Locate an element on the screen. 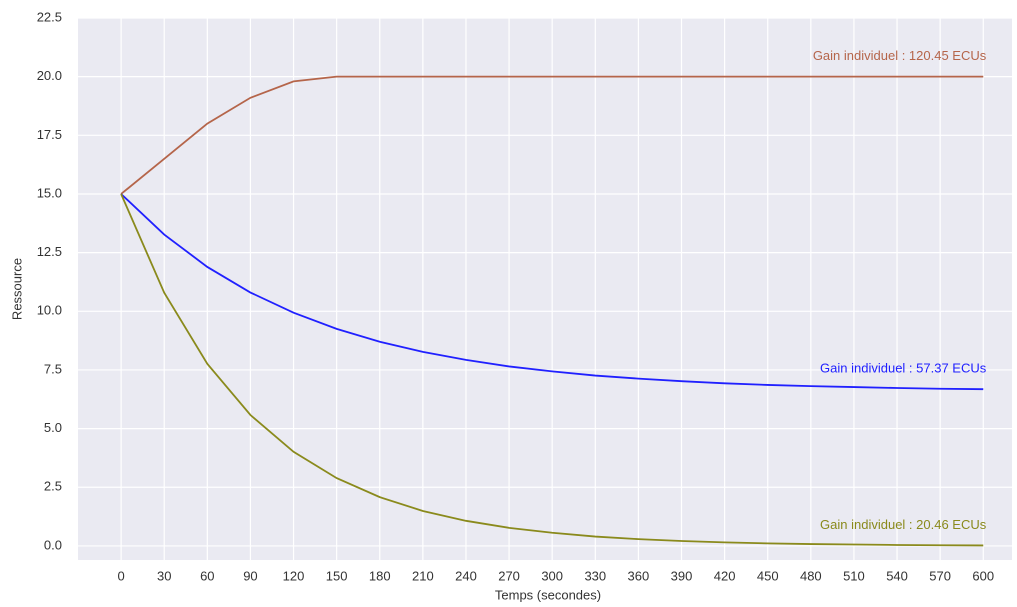 This screenshot has width=1017, height=607. x-tick-label: 0 is located at coordinates (120, 575).